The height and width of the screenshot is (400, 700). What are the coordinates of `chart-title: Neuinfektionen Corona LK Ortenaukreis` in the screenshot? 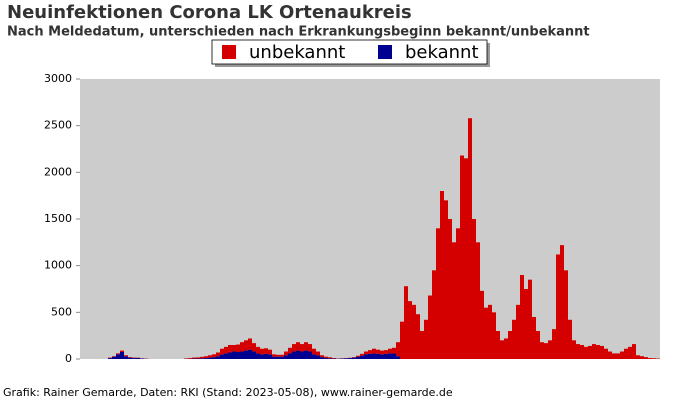 It's located at (209, 12).